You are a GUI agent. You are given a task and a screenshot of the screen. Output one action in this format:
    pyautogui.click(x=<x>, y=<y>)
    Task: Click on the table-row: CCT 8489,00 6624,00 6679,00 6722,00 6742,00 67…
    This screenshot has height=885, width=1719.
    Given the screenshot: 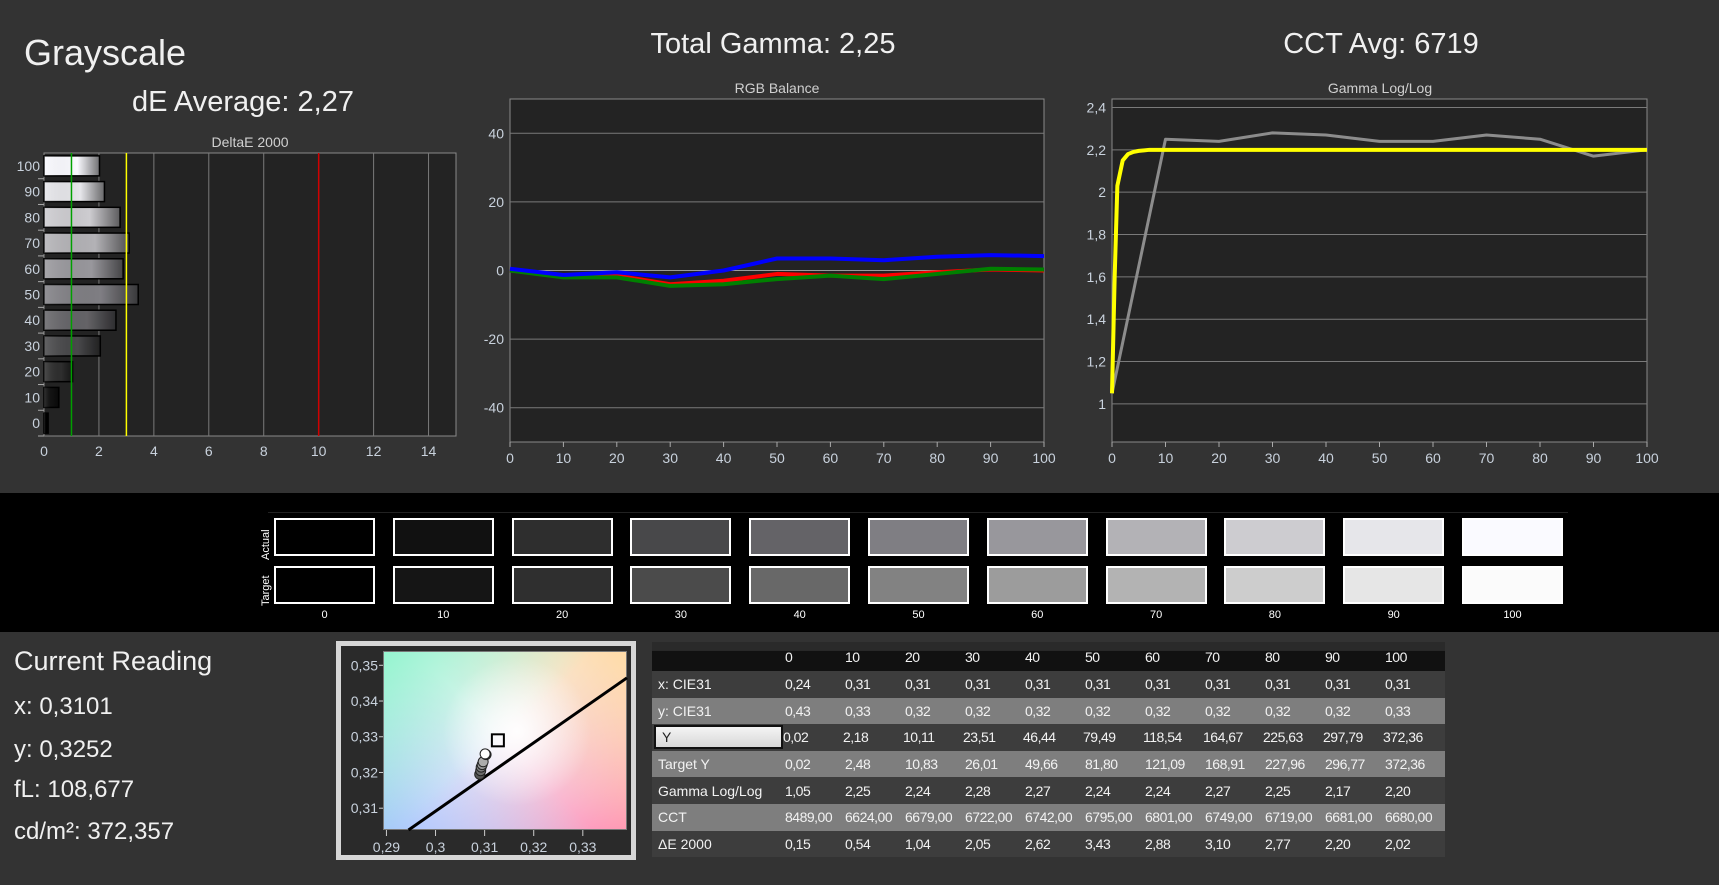 What is the action you would take?
    pyautogui.click(x=1048, y=817)
    